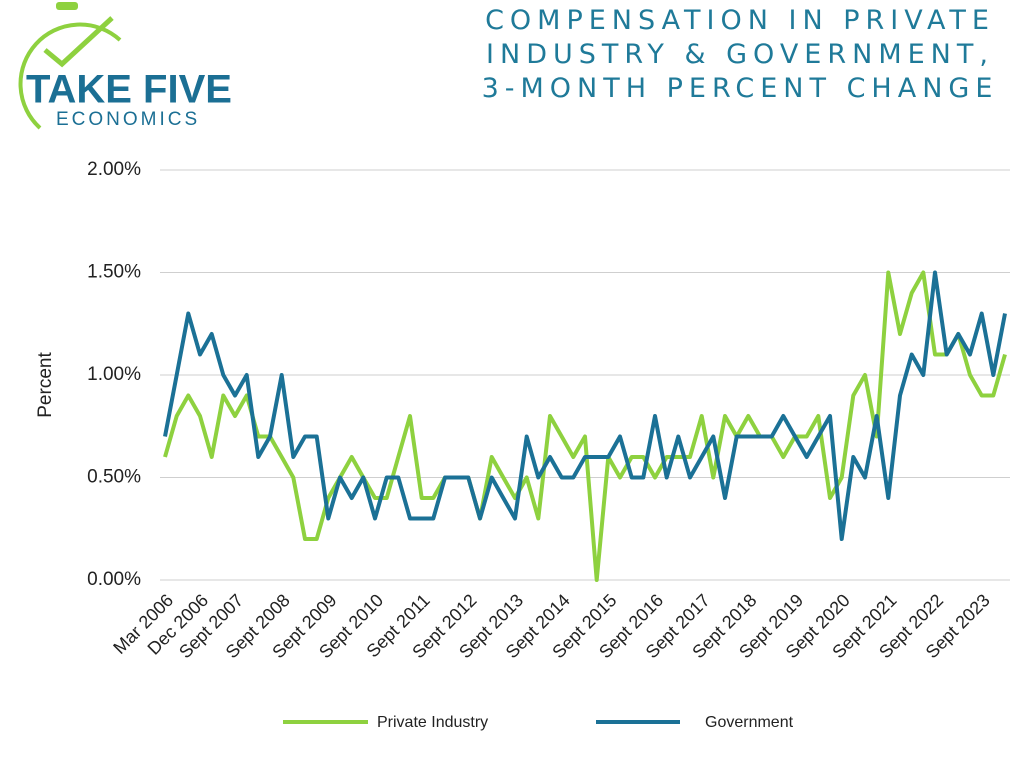  Describe the element at coordinates (67, 6) in the screenshot. I see `logo-stem` at that location.